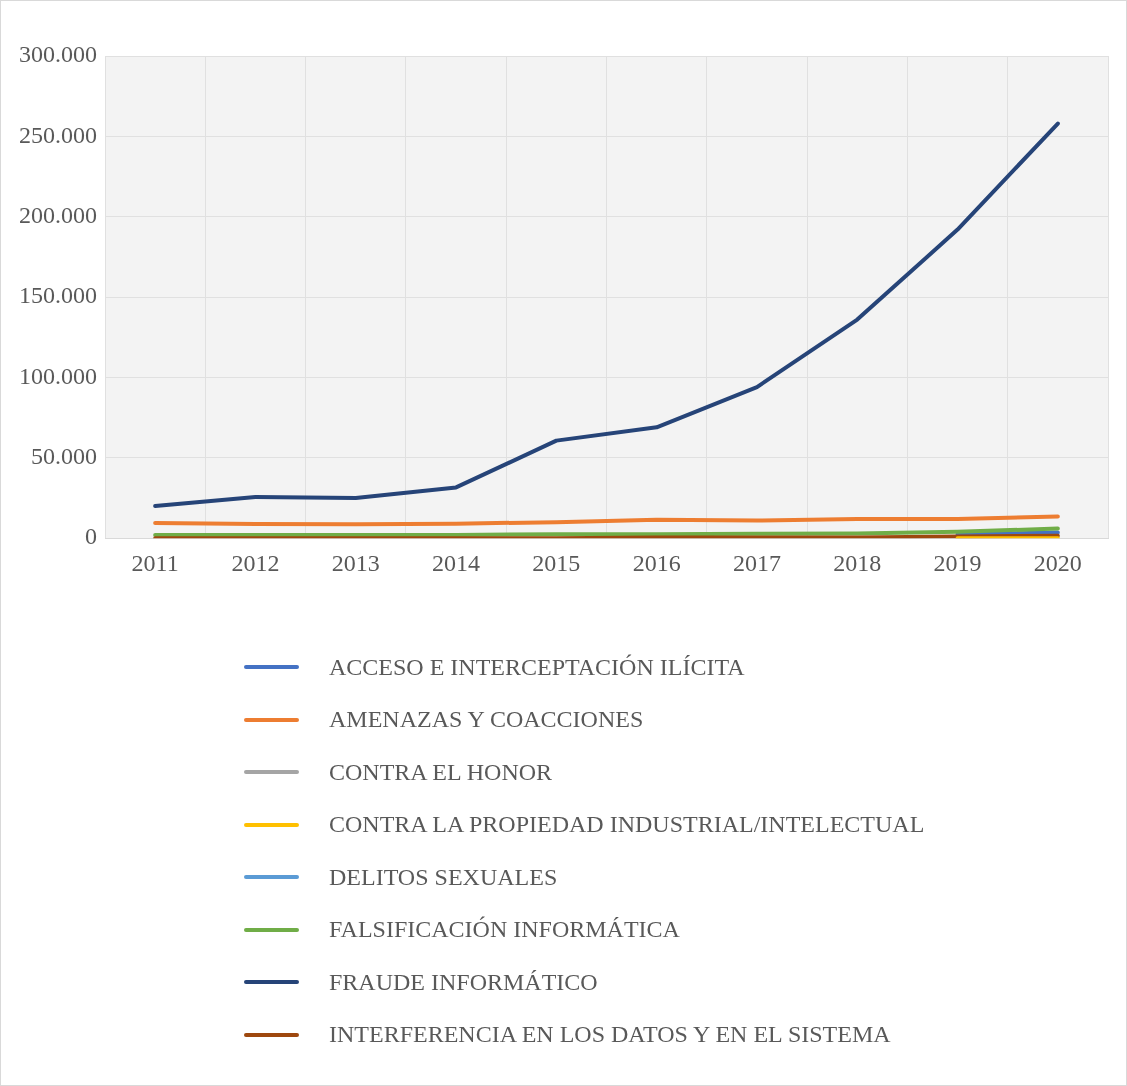 Image resolution: width=1127 pixels, height=1086 pixels. I want to click on x-tick-label: 2016, so click(656, 562).